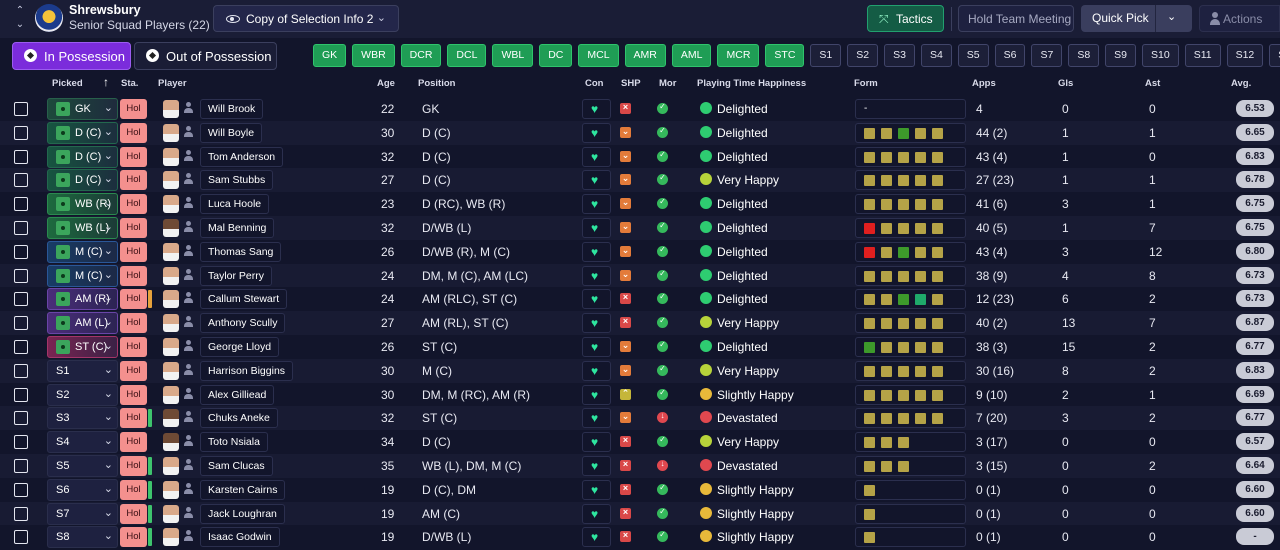 The height and width of the screenshot is (550, 1280). What do you see at coordinates (373, 55) in the screenshot?
I see `position-chip-wbr: WBR` at bounding box center [373, 55].